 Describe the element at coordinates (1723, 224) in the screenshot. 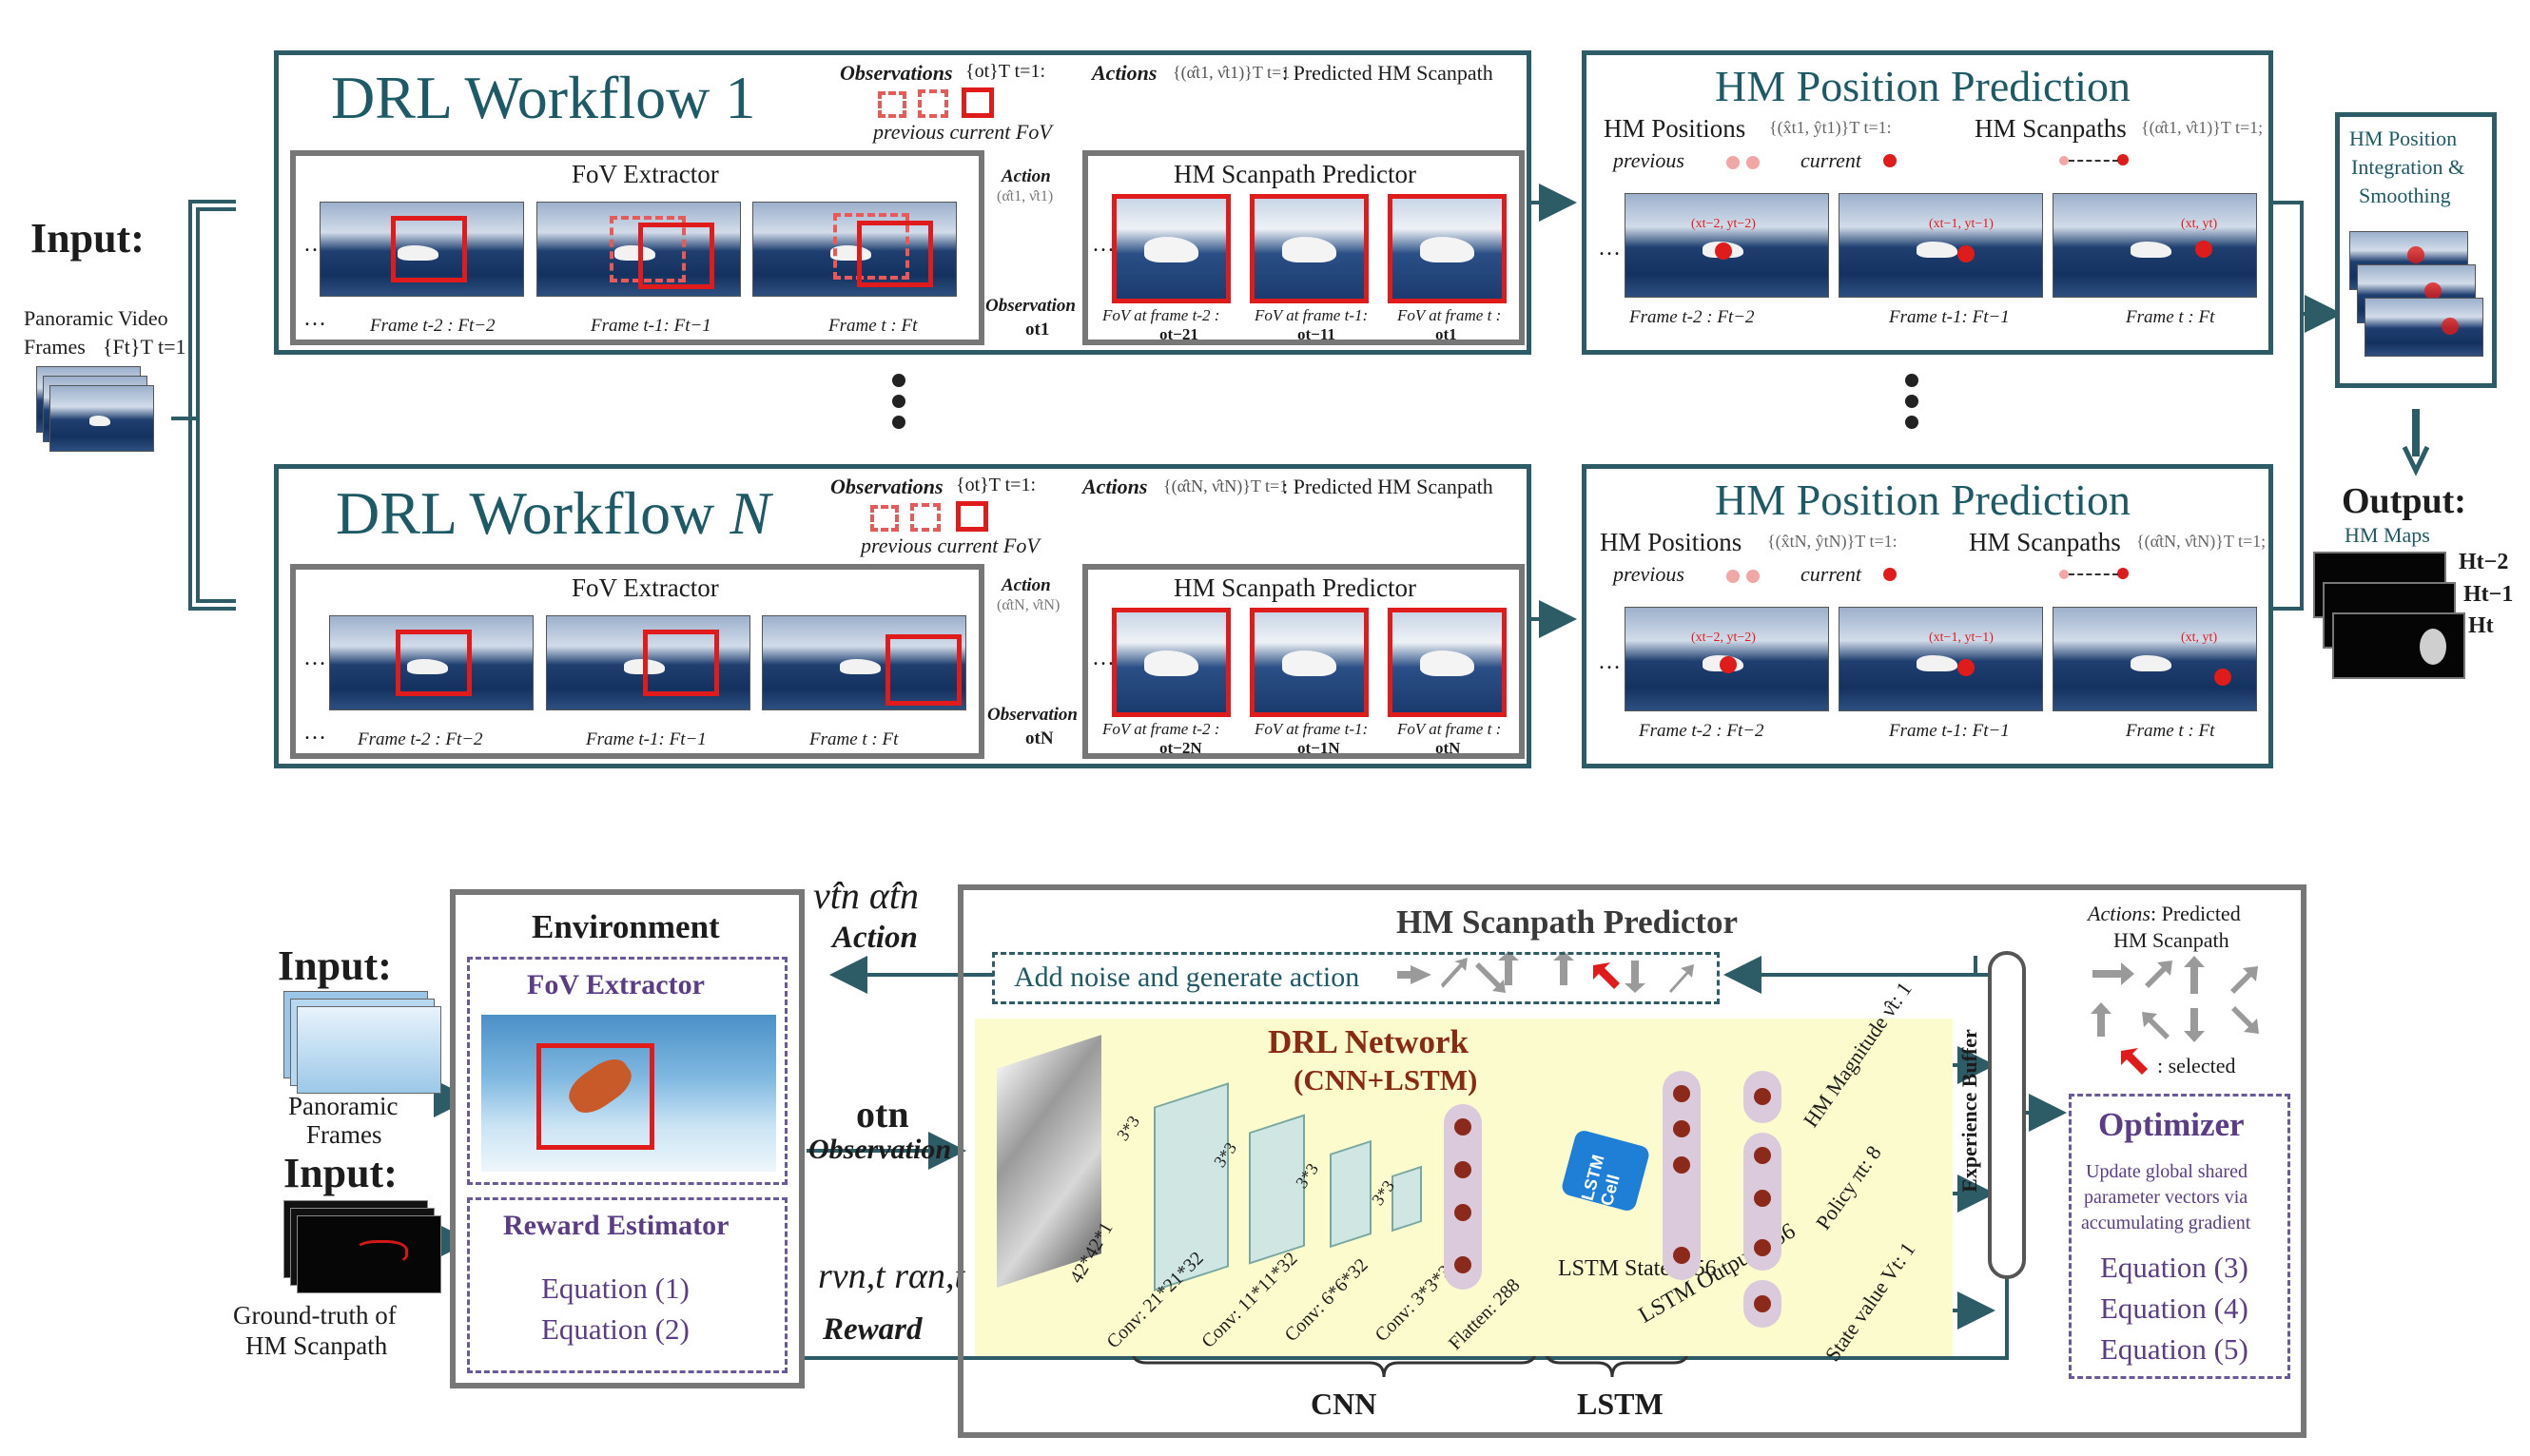

I see `coord-label: (xt−2, yt−2)` at that location.